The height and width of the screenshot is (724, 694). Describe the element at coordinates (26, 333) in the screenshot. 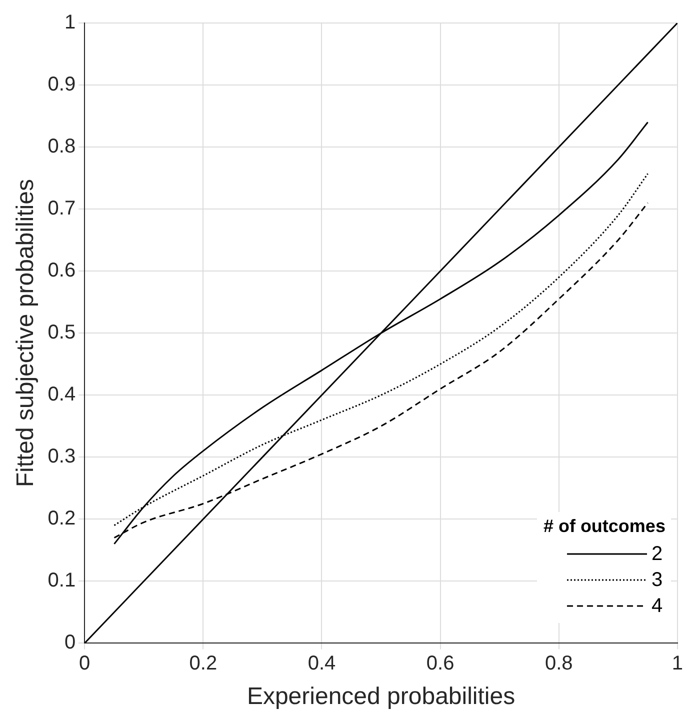

I see `y-axis-title: Fitted subjective probabilities` at that location.